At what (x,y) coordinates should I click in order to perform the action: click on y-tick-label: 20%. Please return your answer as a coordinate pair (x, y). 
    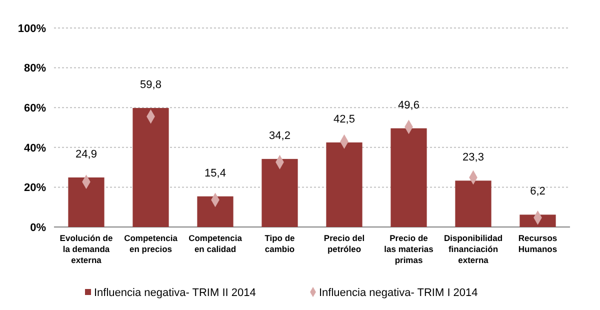
    Looking at the image, I should click on (35, 188).